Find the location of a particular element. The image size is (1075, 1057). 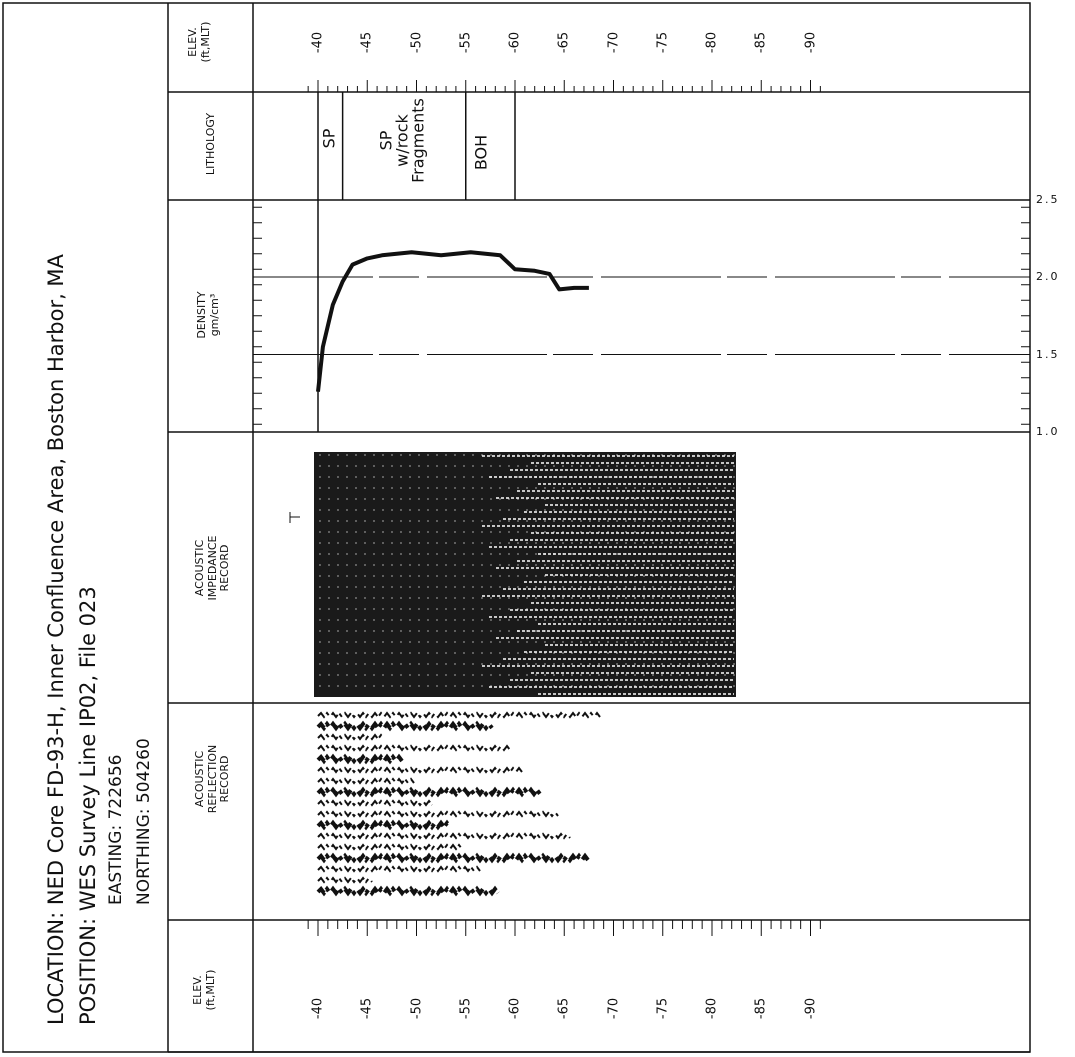

elev-tick-label-bottom: -75 is located at coordinates (663, 1008).